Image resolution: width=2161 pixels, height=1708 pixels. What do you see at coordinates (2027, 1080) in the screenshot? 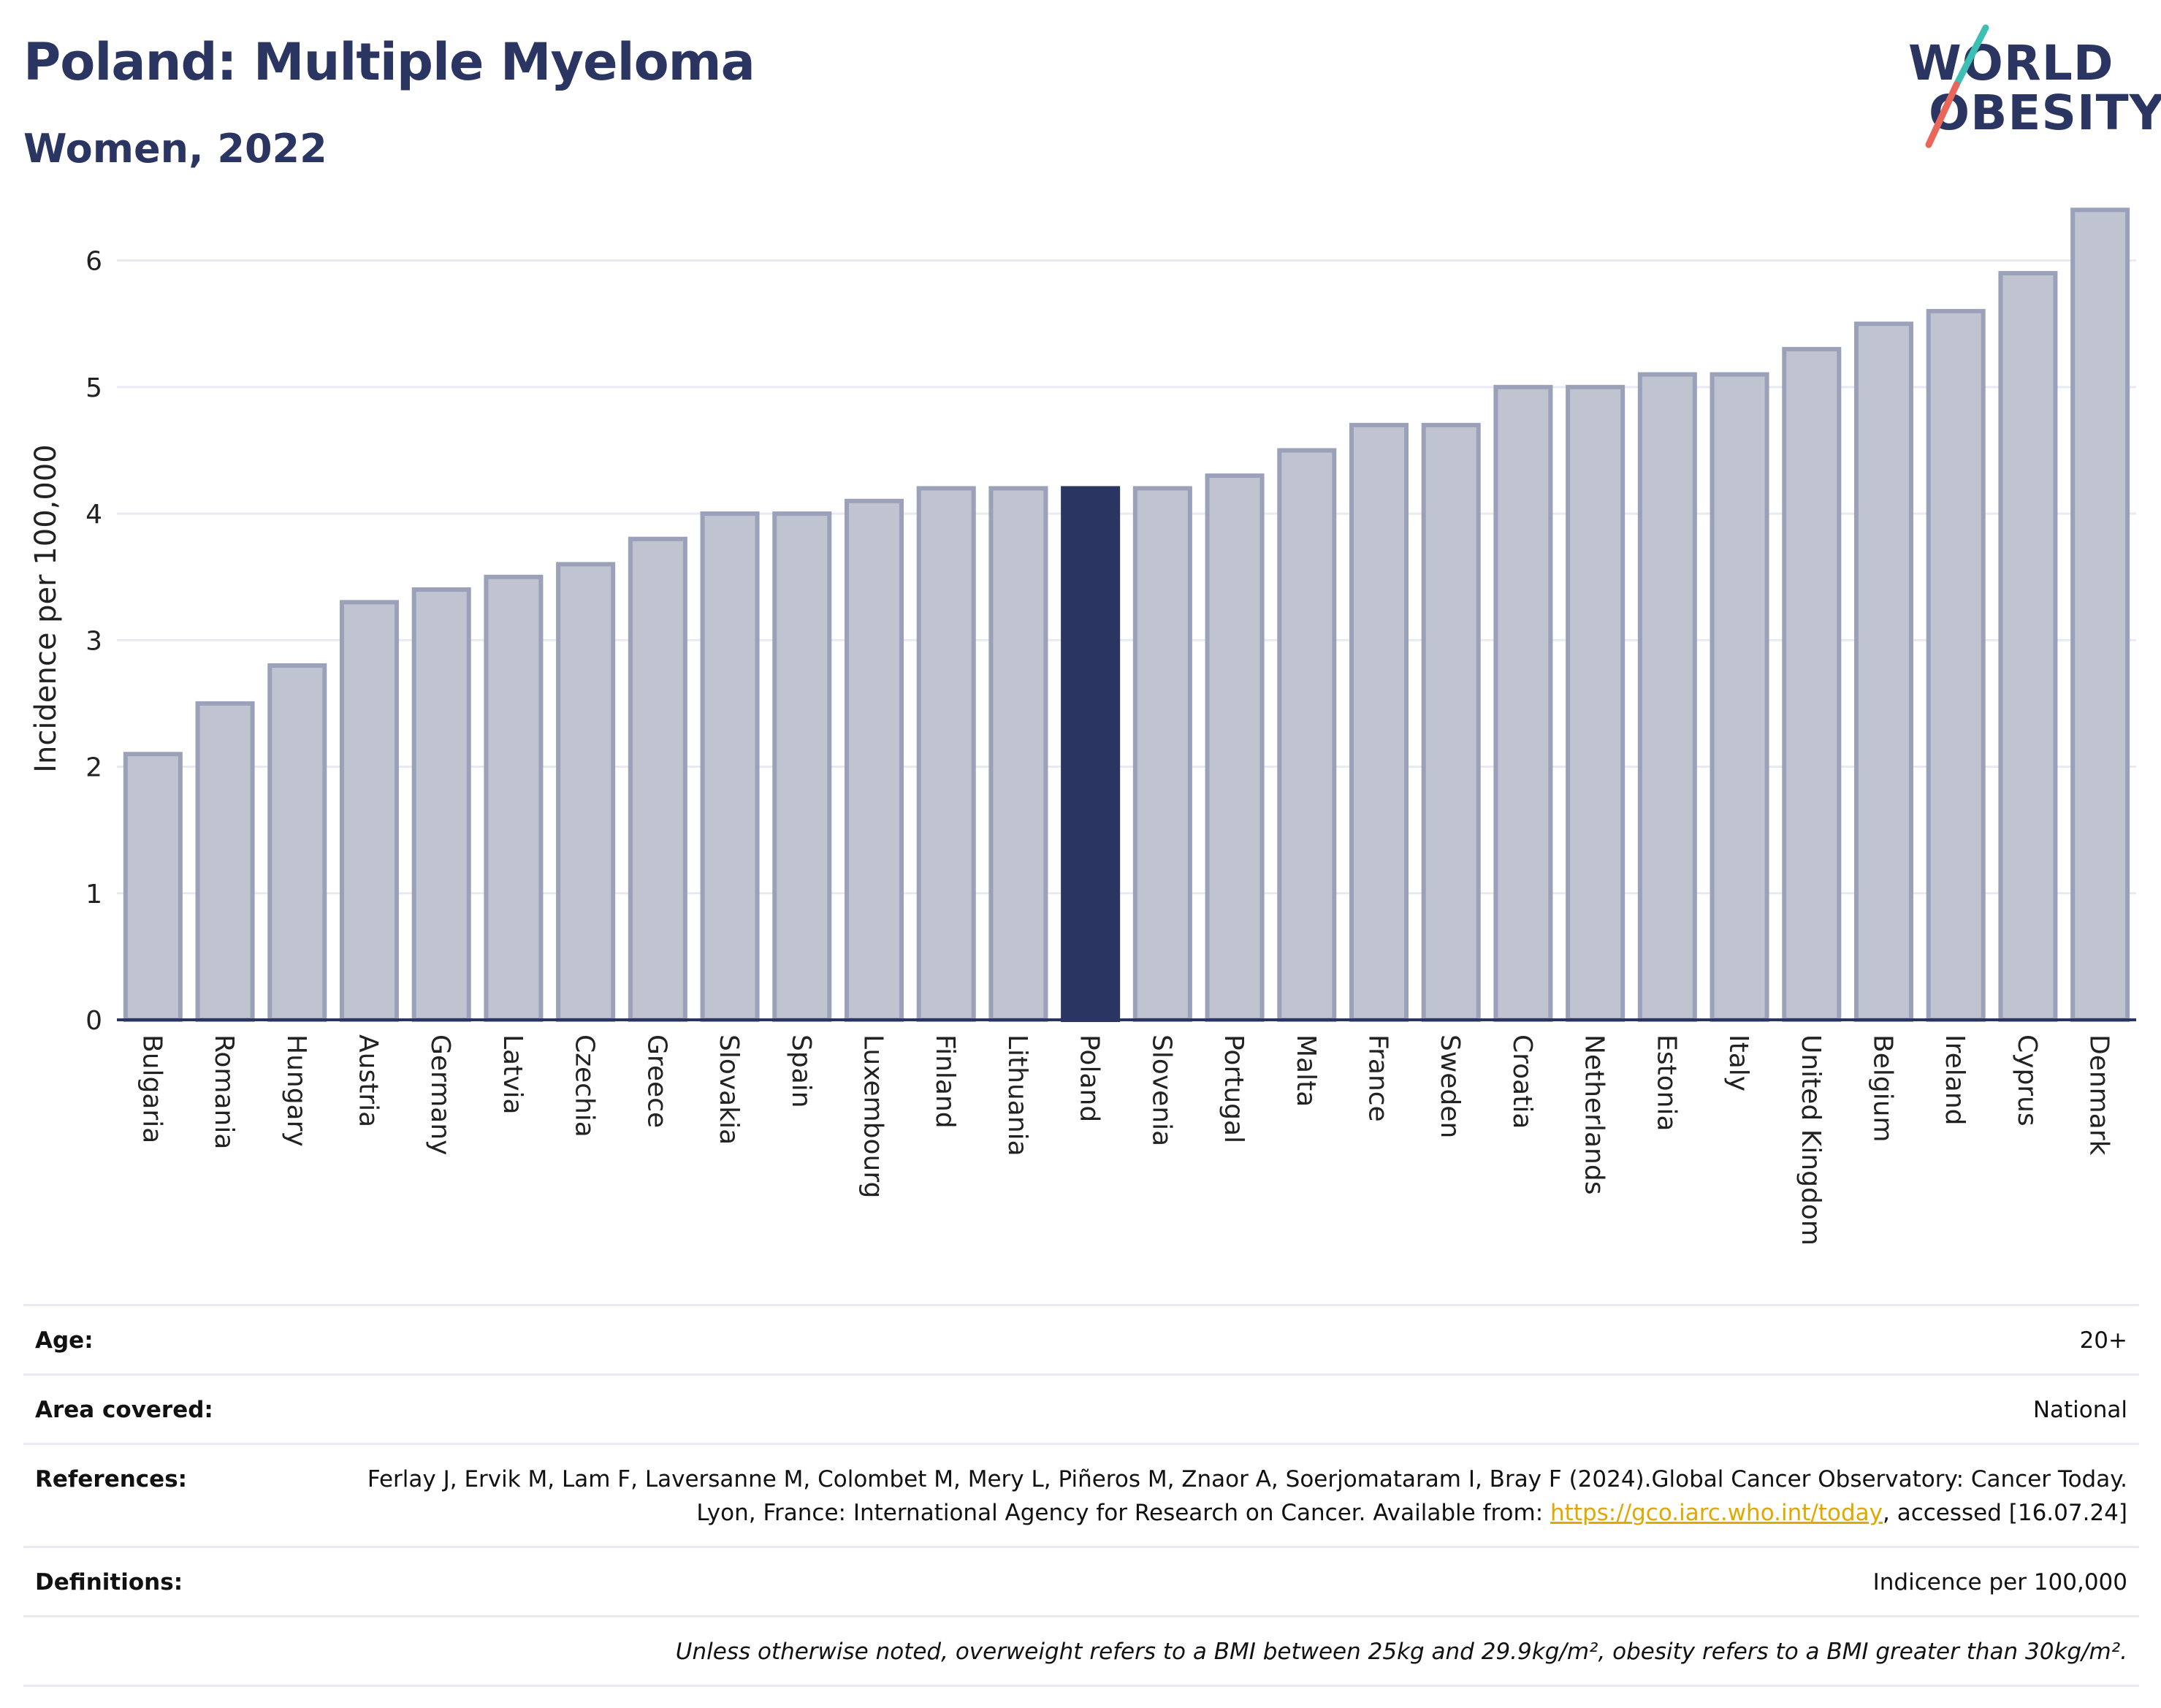
I see `x-tick-label: Cyprus` at bounding box center [2027, 1080].